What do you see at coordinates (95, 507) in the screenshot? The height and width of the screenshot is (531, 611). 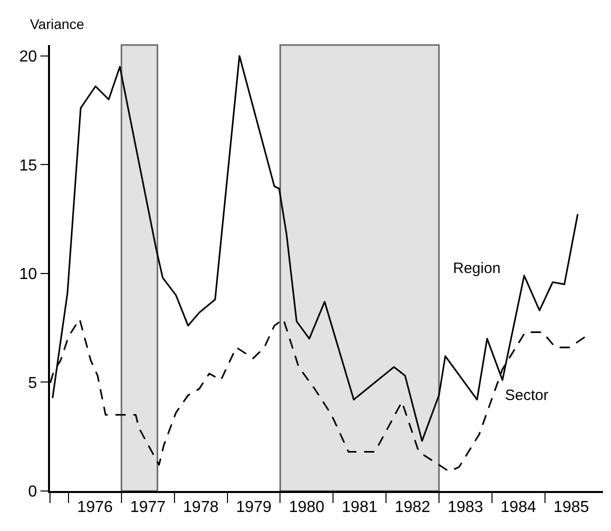 I see `x-tick-label: 1976` at bounding box center [95, 507].